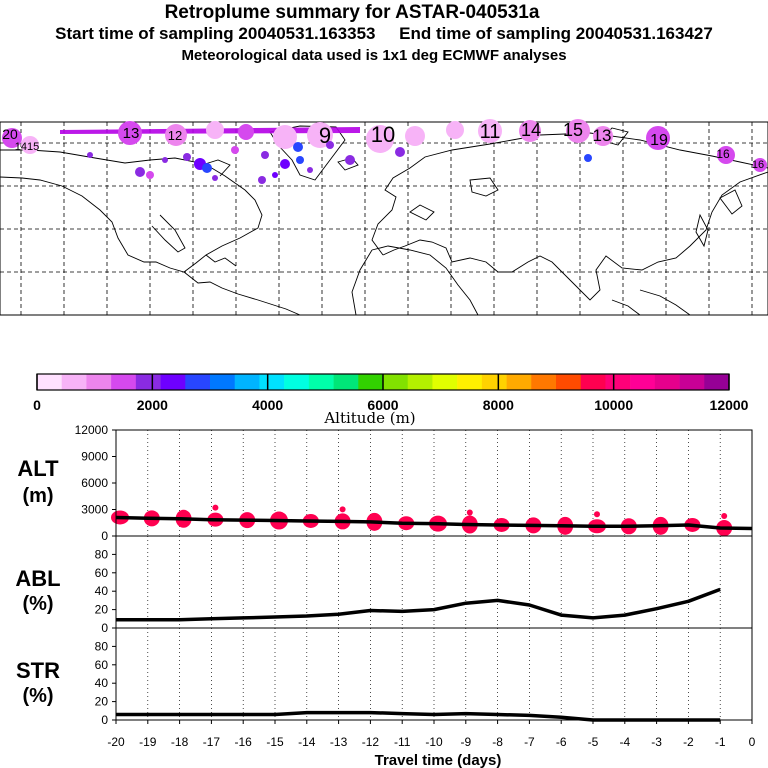 The height and width of the screenshot is (768, 768). What do you see at coordinates (148, 742) in the screenshot?
I see `x-tick-label: -19` at bounding box center [148, 742].